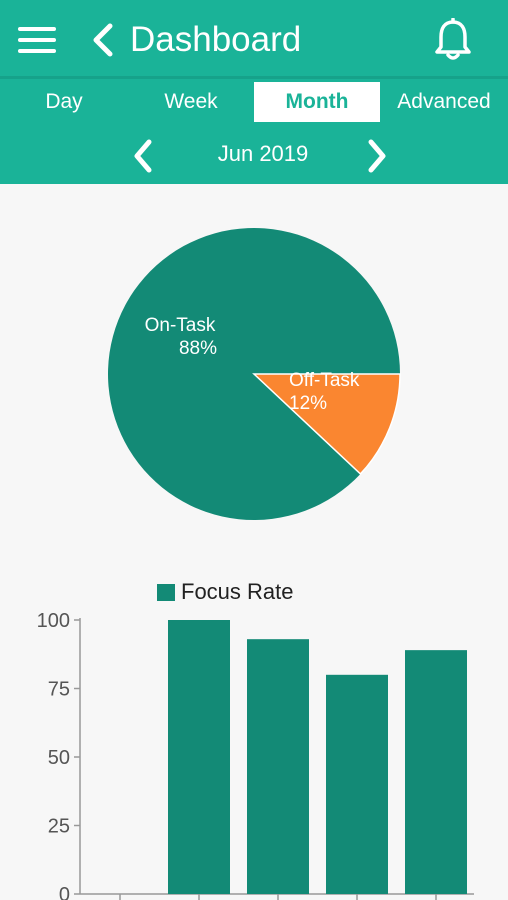 This screenshot has height=900, width=508. What do you see at coordinates (38, 40) in the screenshot?
I see `hamburger-menu-icon` at bounding box center [38, 40].